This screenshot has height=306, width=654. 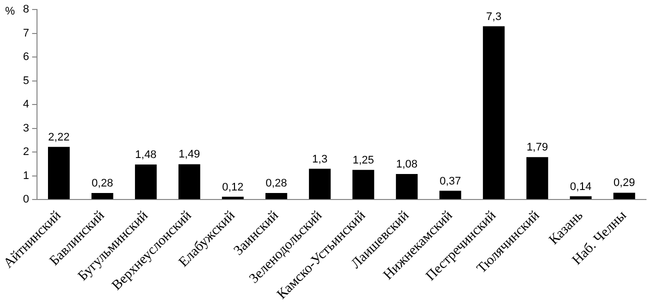 What do you see at coordinates (26, 10) in the screenshot?
I see `y-tick-label: 8` at bounding box center [26, 10].